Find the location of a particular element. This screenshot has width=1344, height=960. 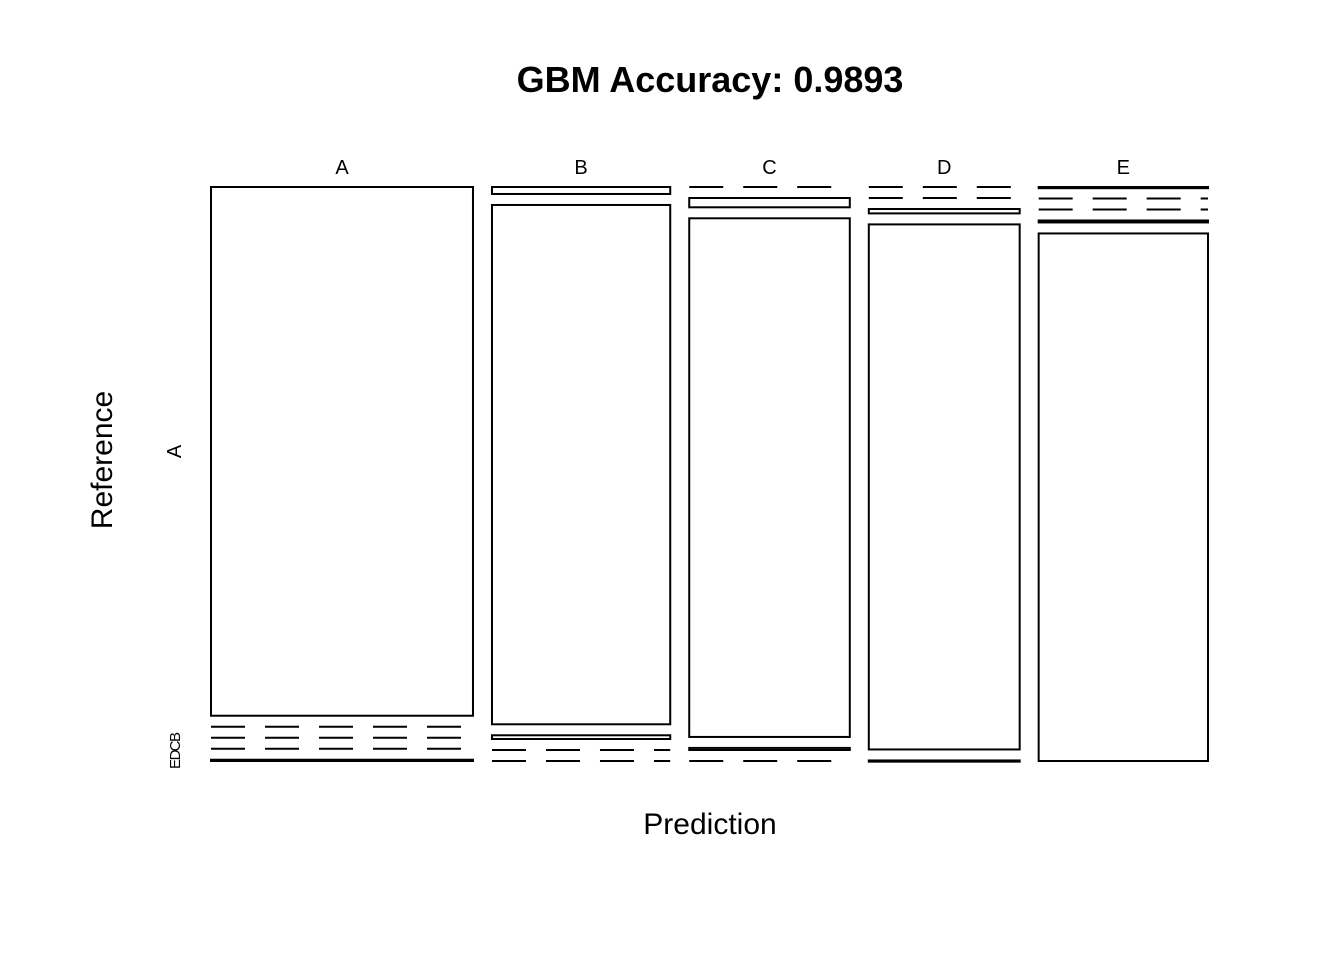

x-tick-label-B: B is located at coordinates (580, 168).